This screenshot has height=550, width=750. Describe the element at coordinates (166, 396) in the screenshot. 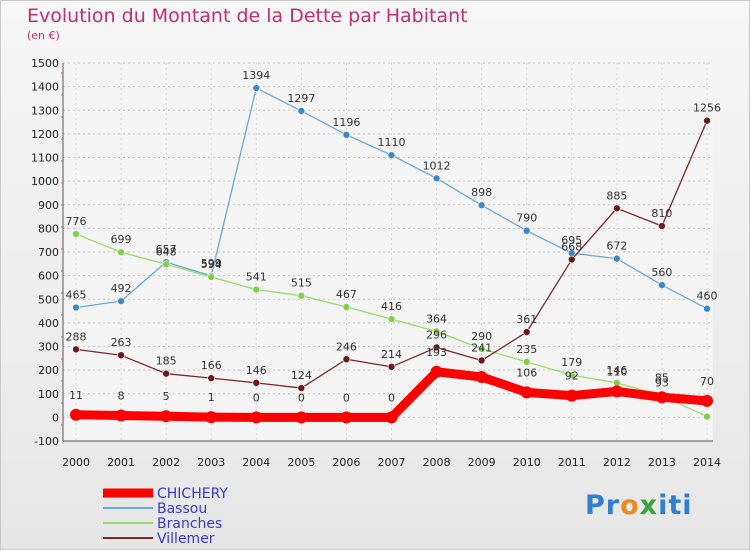

I see `data-label: 5` at that location.